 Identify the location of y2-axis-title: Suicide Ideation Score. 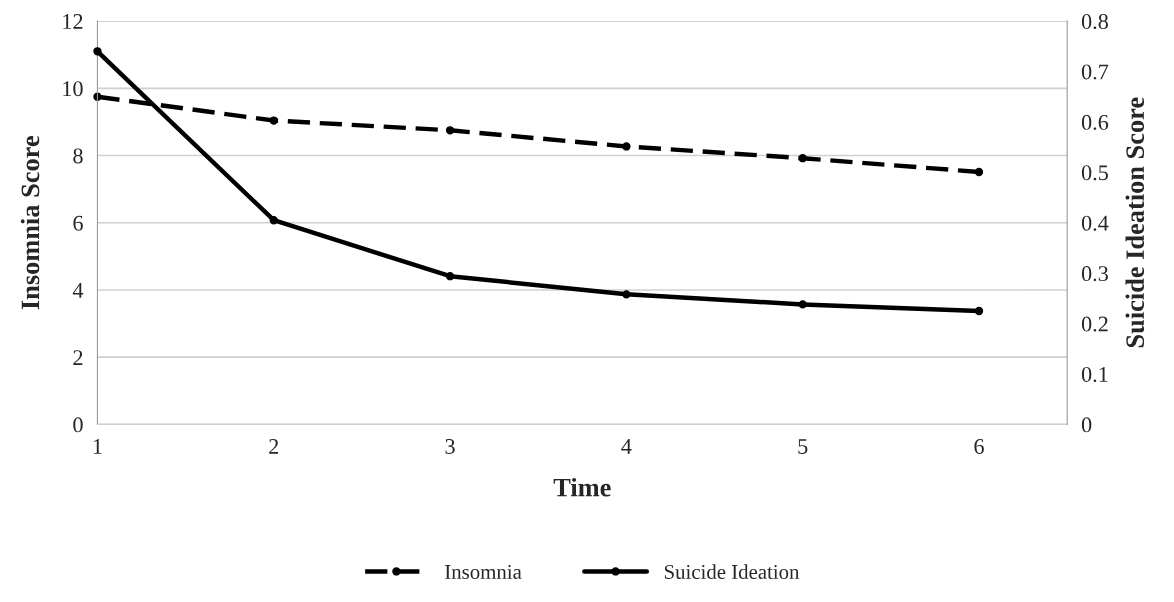
(1135, 222).